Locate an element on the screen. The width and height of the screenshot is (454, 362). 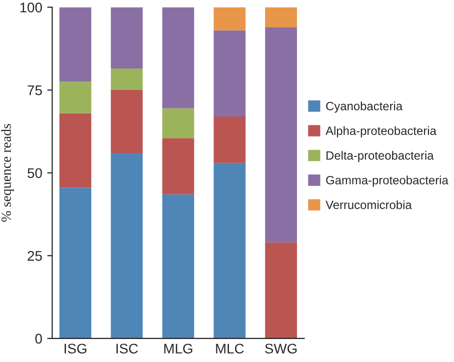
y-tick-label: 75 is located at coordinates (35, 91).